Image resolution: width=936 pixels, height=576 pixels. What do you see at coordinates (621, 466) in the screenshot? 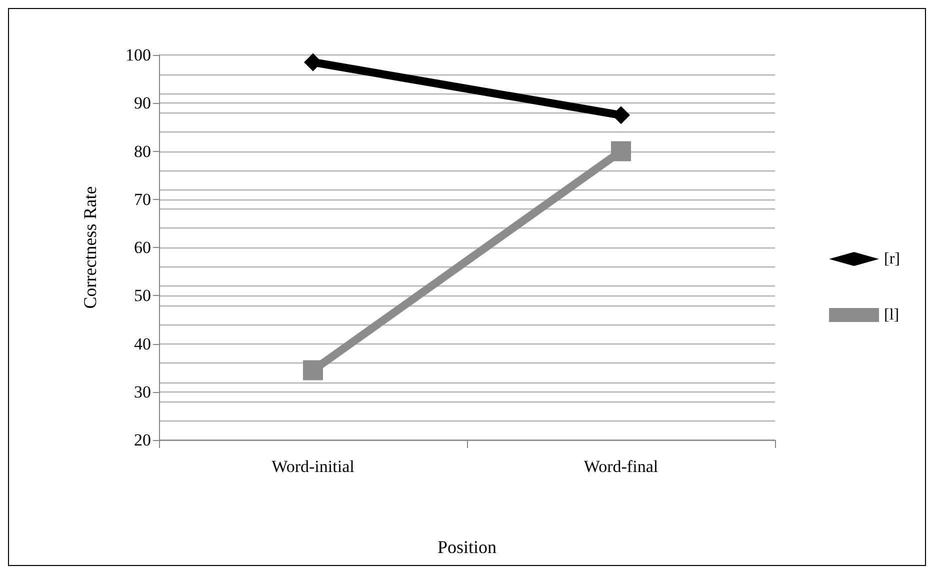
I see `x-tick-label: Word-final` at bounding box center [621, 466].